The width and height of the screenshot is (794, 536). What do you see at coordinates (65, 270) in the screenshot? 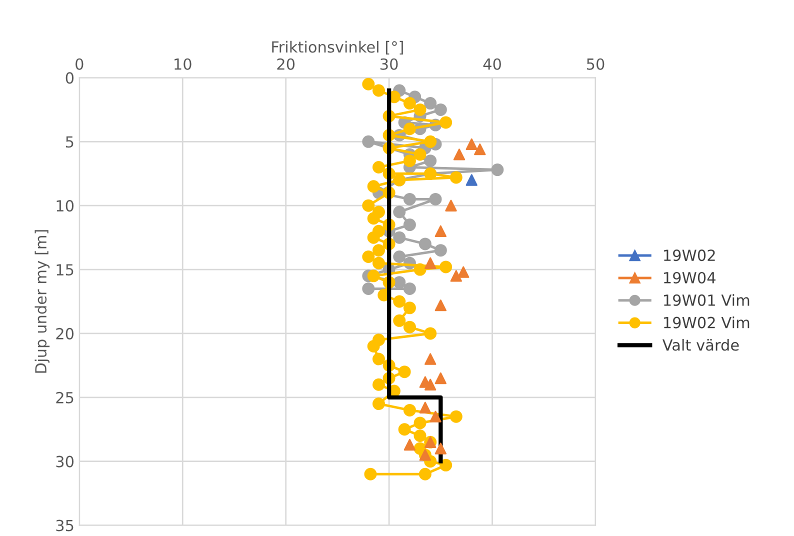
I see `y-tick-label: 15` at bounding box center [65, 270].